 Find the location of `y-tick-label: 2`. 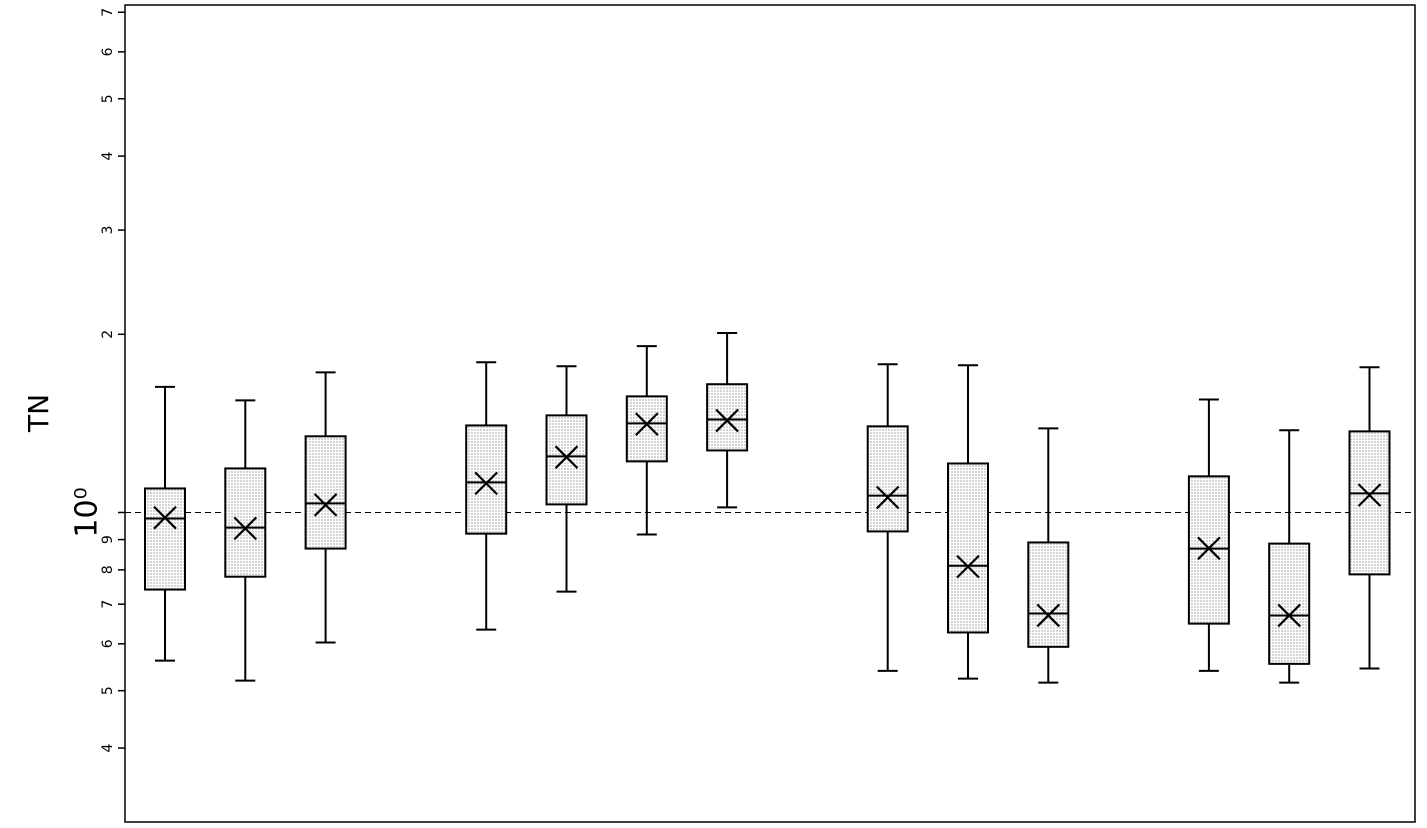

y-tick-label: 2 is located at coordinates (108, 334).